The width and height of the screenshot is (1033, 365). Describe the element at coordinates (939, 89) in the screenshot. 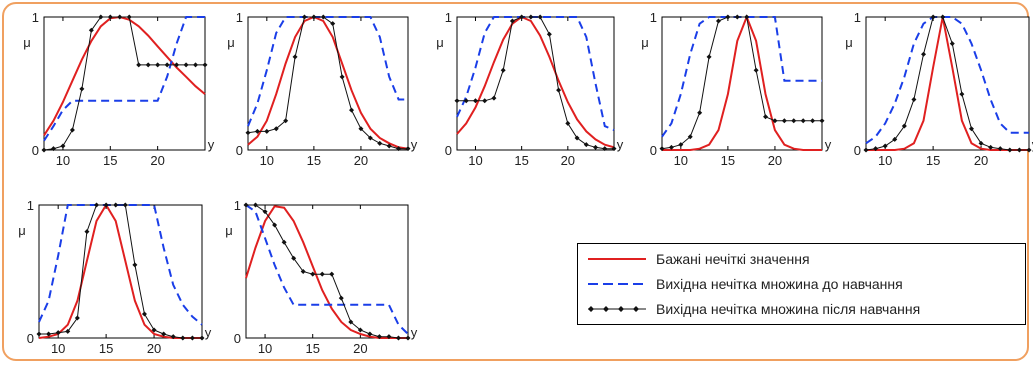

I see `subplot-5: 10 15 20 0 1μ y` at that location.